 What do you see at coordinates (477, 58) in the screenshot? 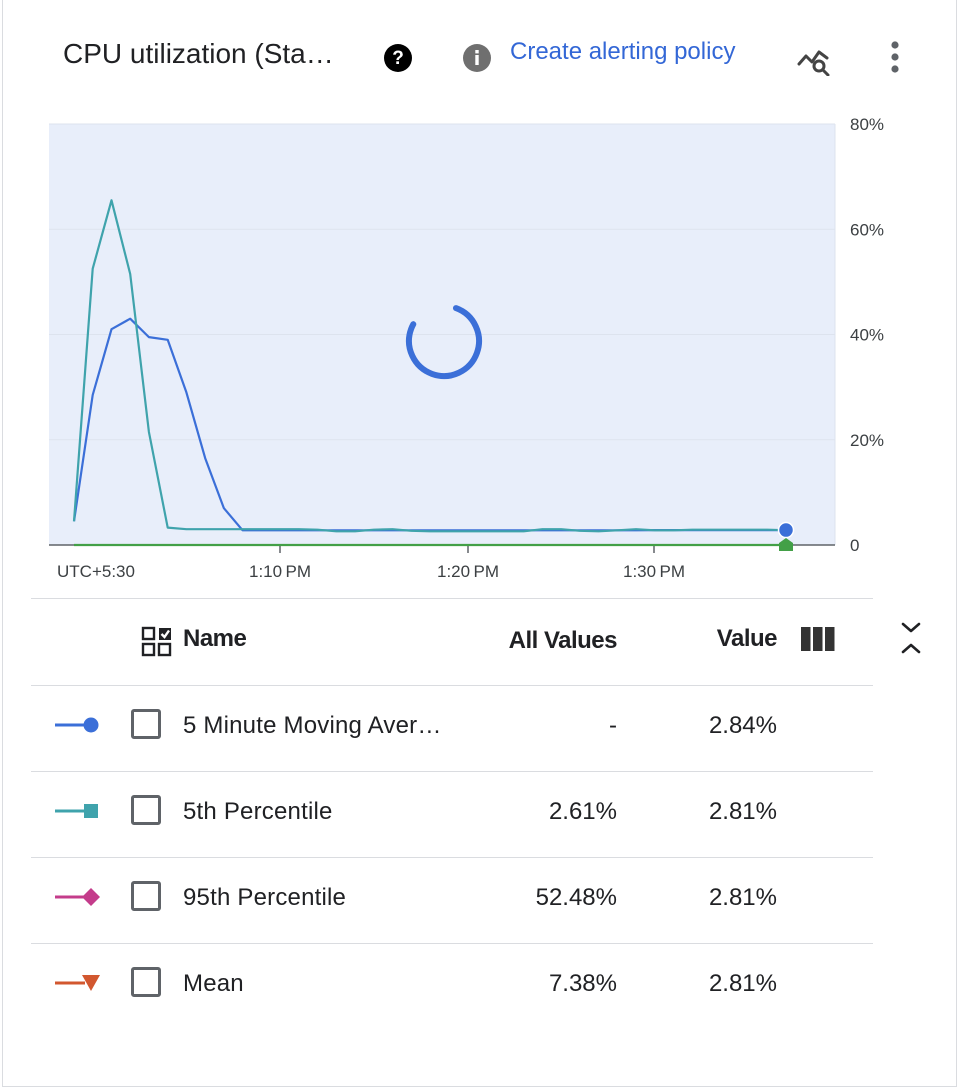
I see `info-icon` at bounding box center [477, 58].